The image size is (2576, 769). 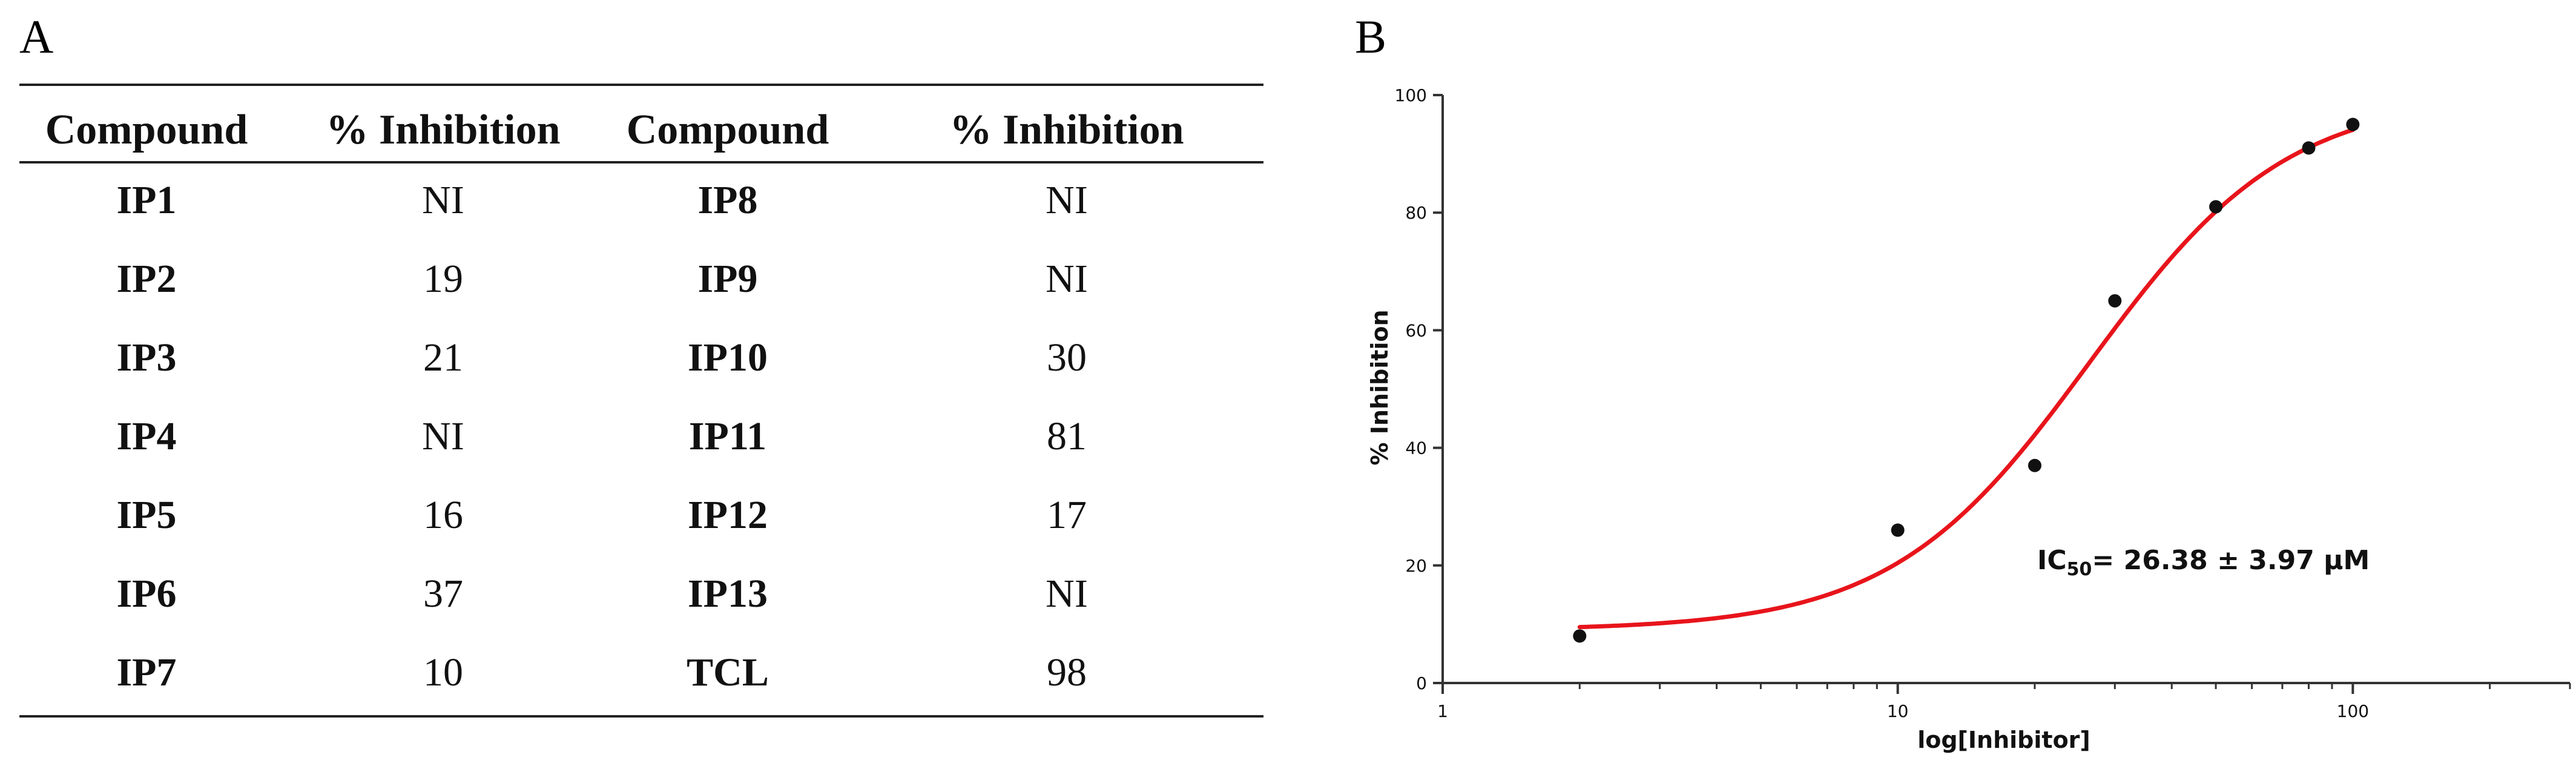 I want to click on ic50-annotation: IC50= 26.38 ± 3.97 µM, so click(x=2203, y=562).